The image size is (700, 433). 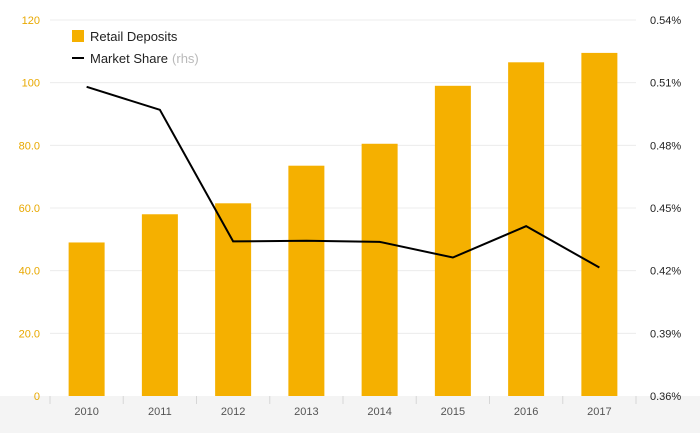 What do you see at coordinates (599, 412) in the screenshot?
I see `x-axis-tick-label: 2017` at bounding box center [599, 412].